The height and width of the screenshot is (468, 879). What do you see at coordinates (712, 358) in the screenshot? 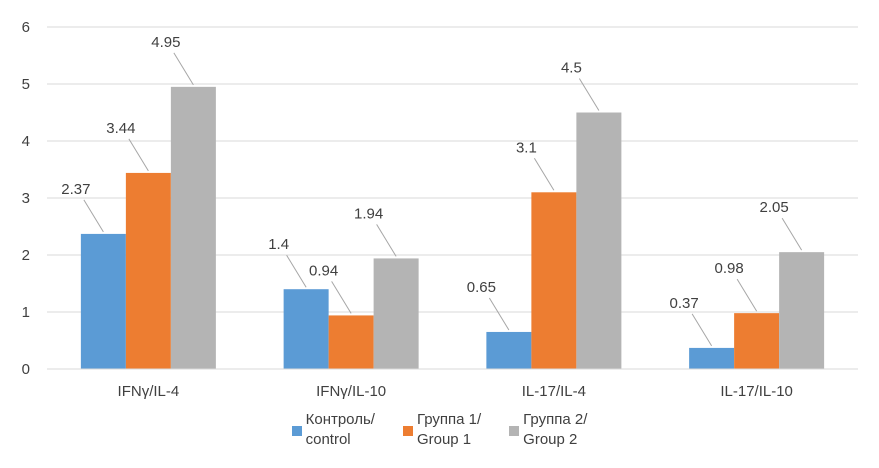
I see `bar-s0-c3` at bounding box center [712, 358].